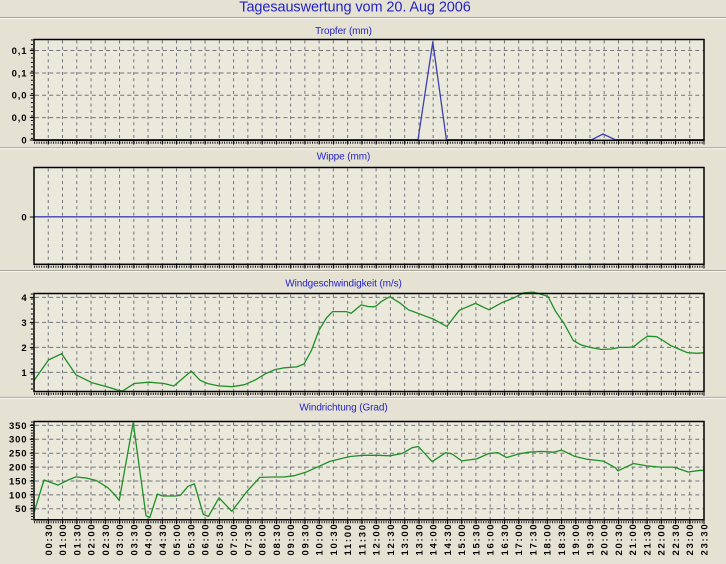  What do you see at coordinates (106, 539) in the screenshot?
I see `svg-text: 02:30` at bounding box center [106, 539].